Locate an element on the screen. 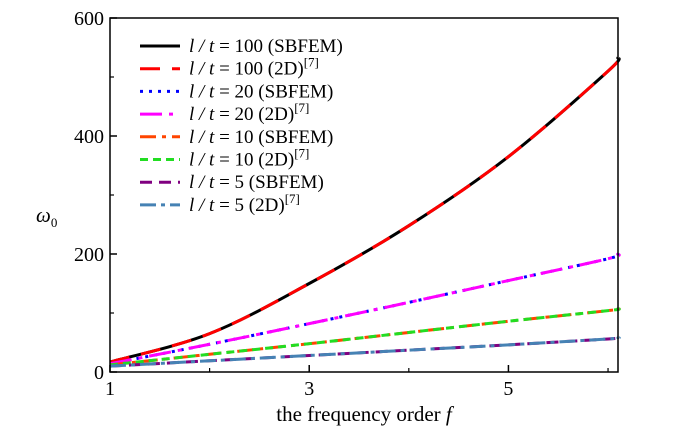 The height and width of the screenshot is (432, 700). legend-label-3: l / t = 20 (2D)[7] is located at coordinates (249, 112).